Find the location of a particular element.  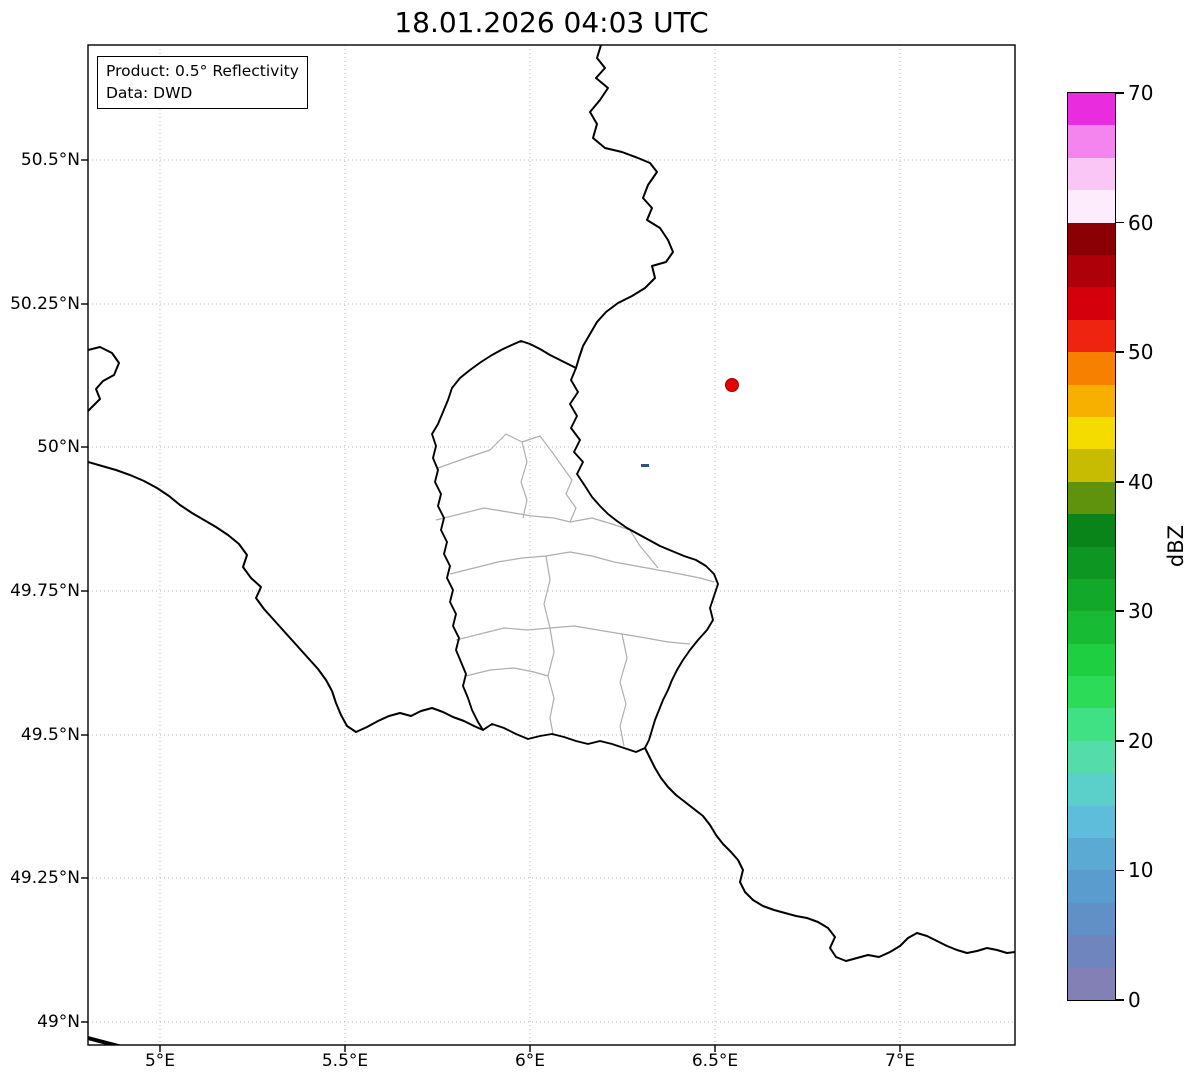

colorbar-tick-label: 50 is located at coordinates (1141, 352).